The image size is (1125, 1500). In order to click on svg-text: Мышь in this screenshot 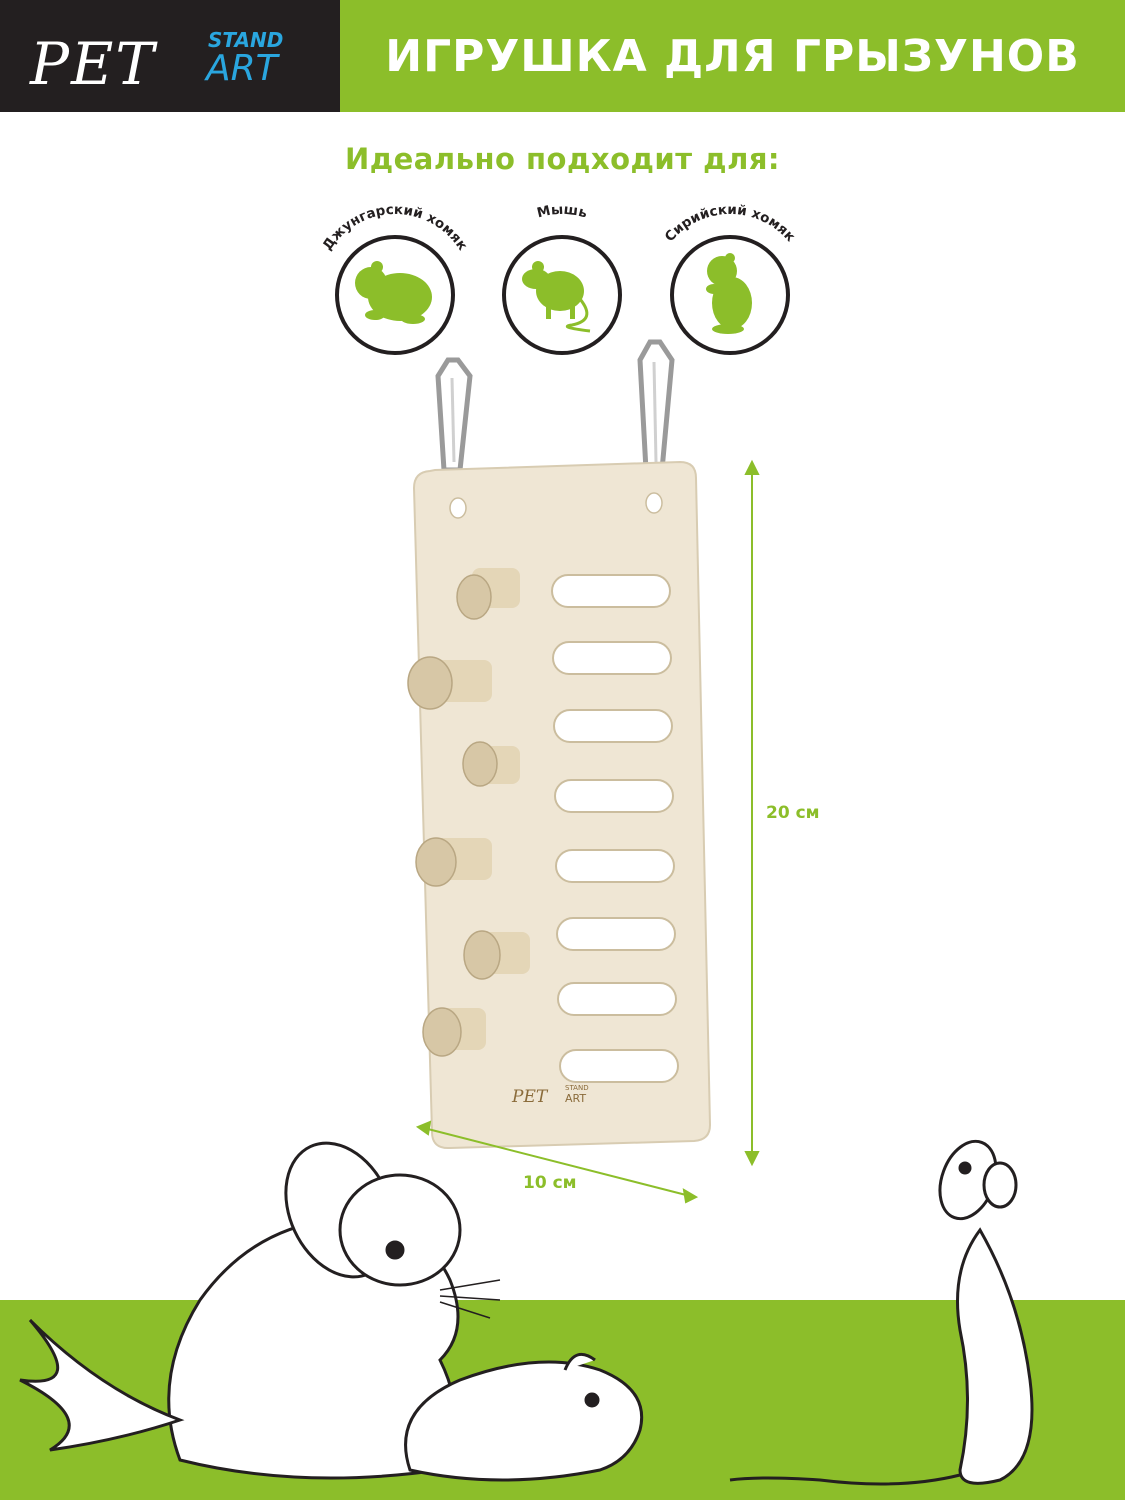, I will do `click(562, 212)`.